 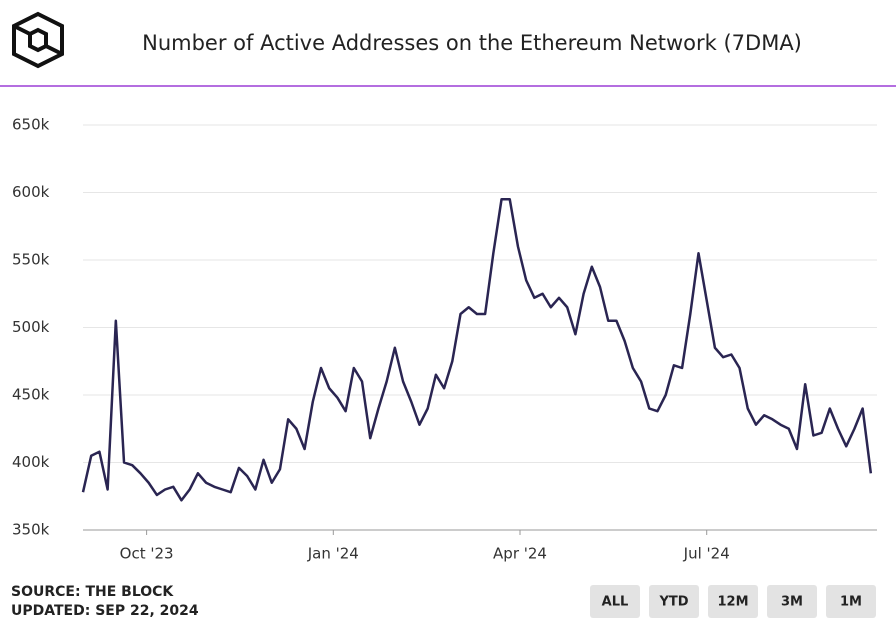 I want to click on x-tick-label: Oct '23, so click(x=147, y=554).